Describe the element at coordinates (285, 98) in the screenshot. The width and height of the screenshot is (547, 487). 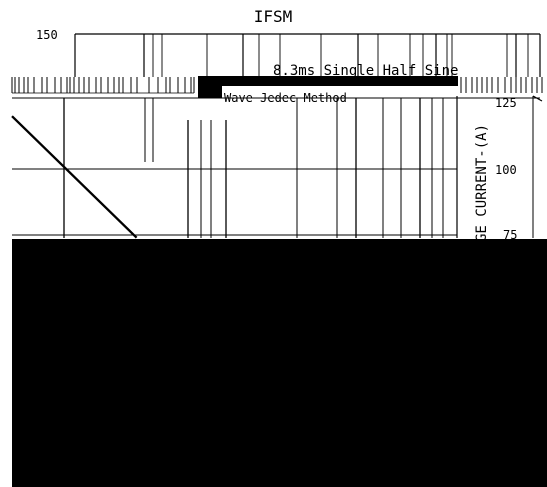
I see `annotation-line-2: Wave Jedec Method` at that location.